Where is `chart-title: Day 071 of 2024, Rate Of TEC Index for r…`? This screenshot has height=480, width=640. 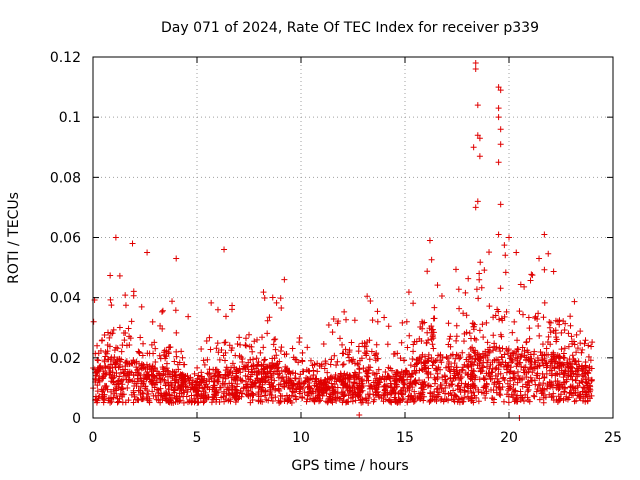
chart-title: Day 071 of 2024, Rate Of TEC Index for r… is located at coordinates (350, 28).